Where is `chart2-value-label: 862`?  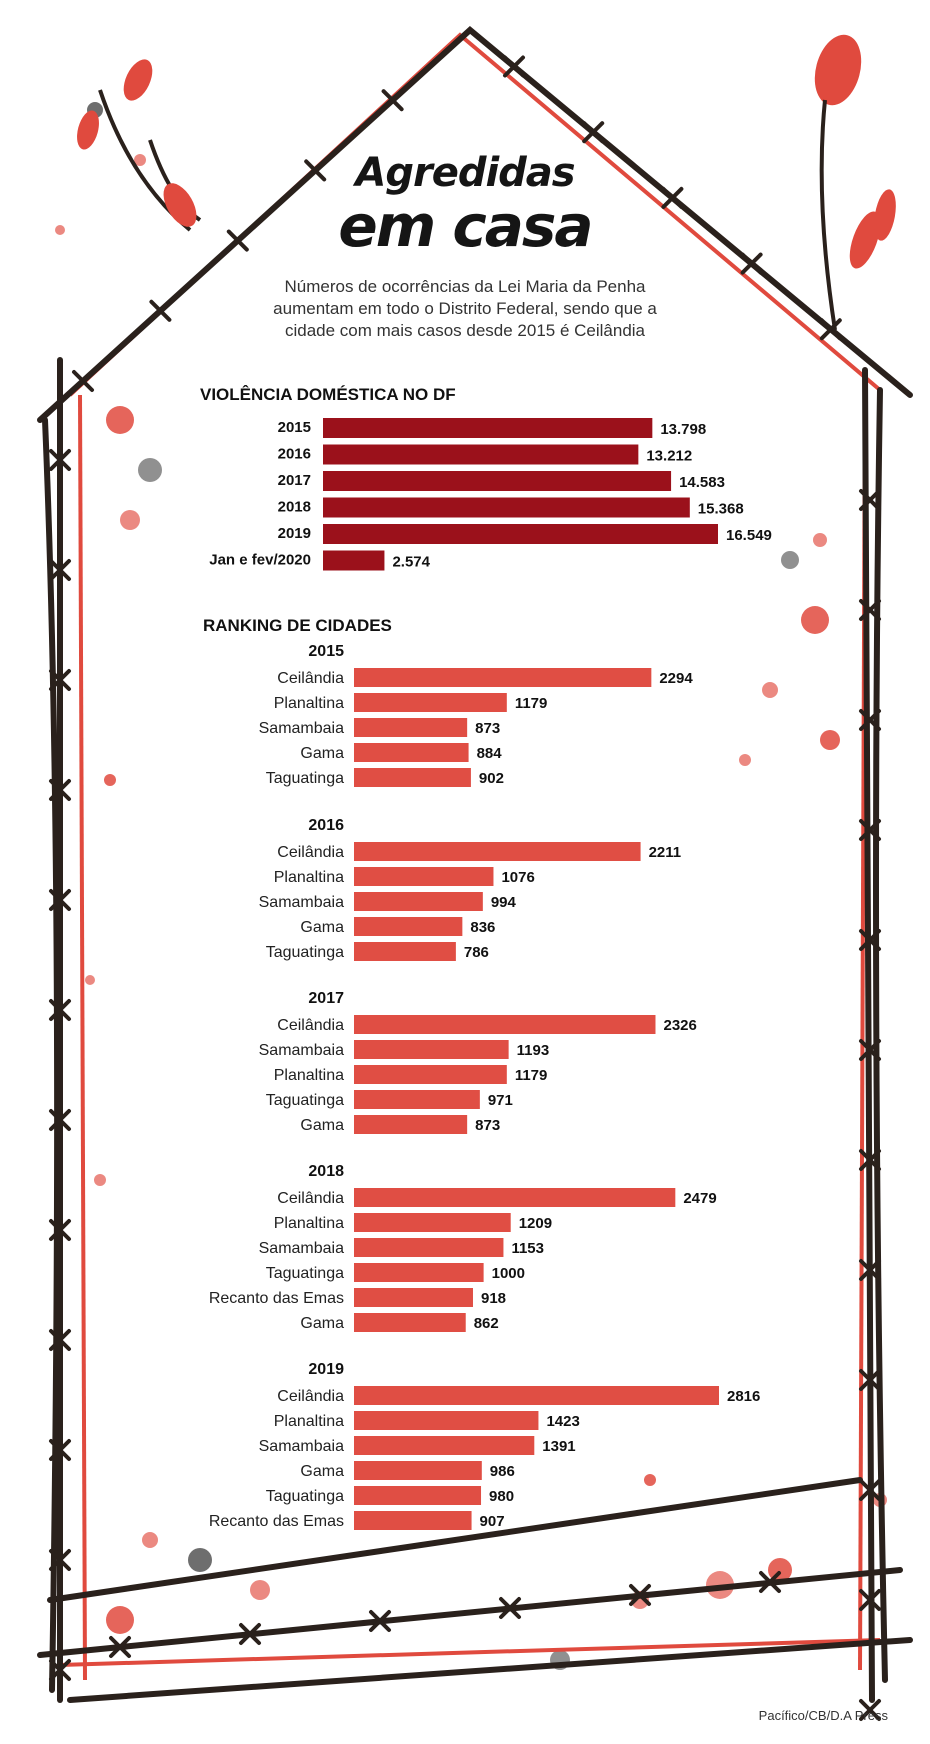 chart2-value-label: 862 is located at coordinates (486, 1323).